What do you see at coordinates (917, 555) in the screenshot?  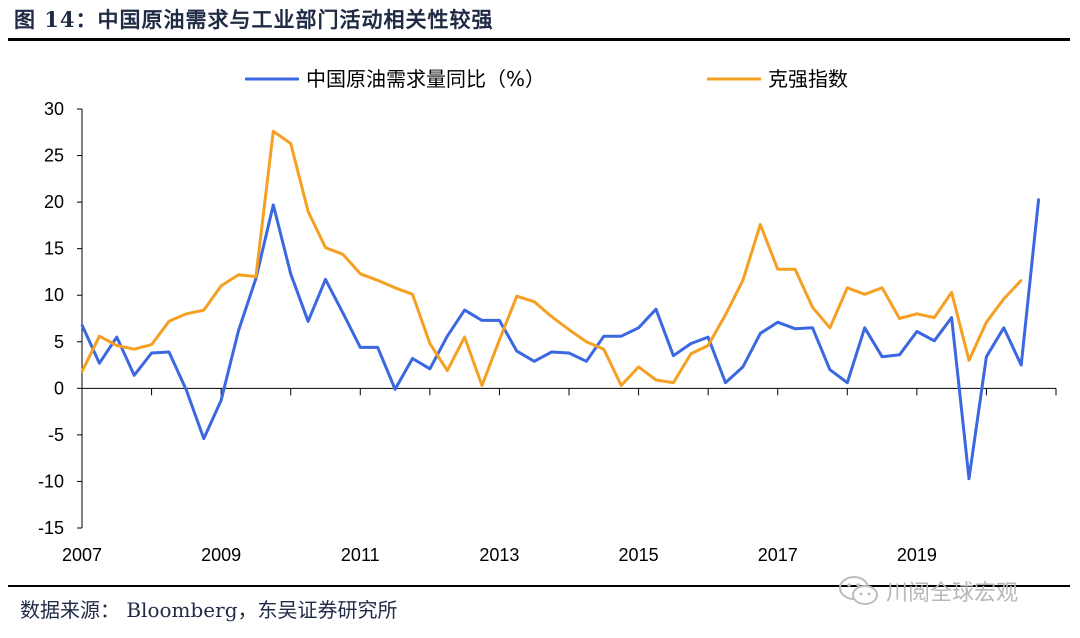 I see `x-tick-label: 2019` at bounding box center [917, 555].